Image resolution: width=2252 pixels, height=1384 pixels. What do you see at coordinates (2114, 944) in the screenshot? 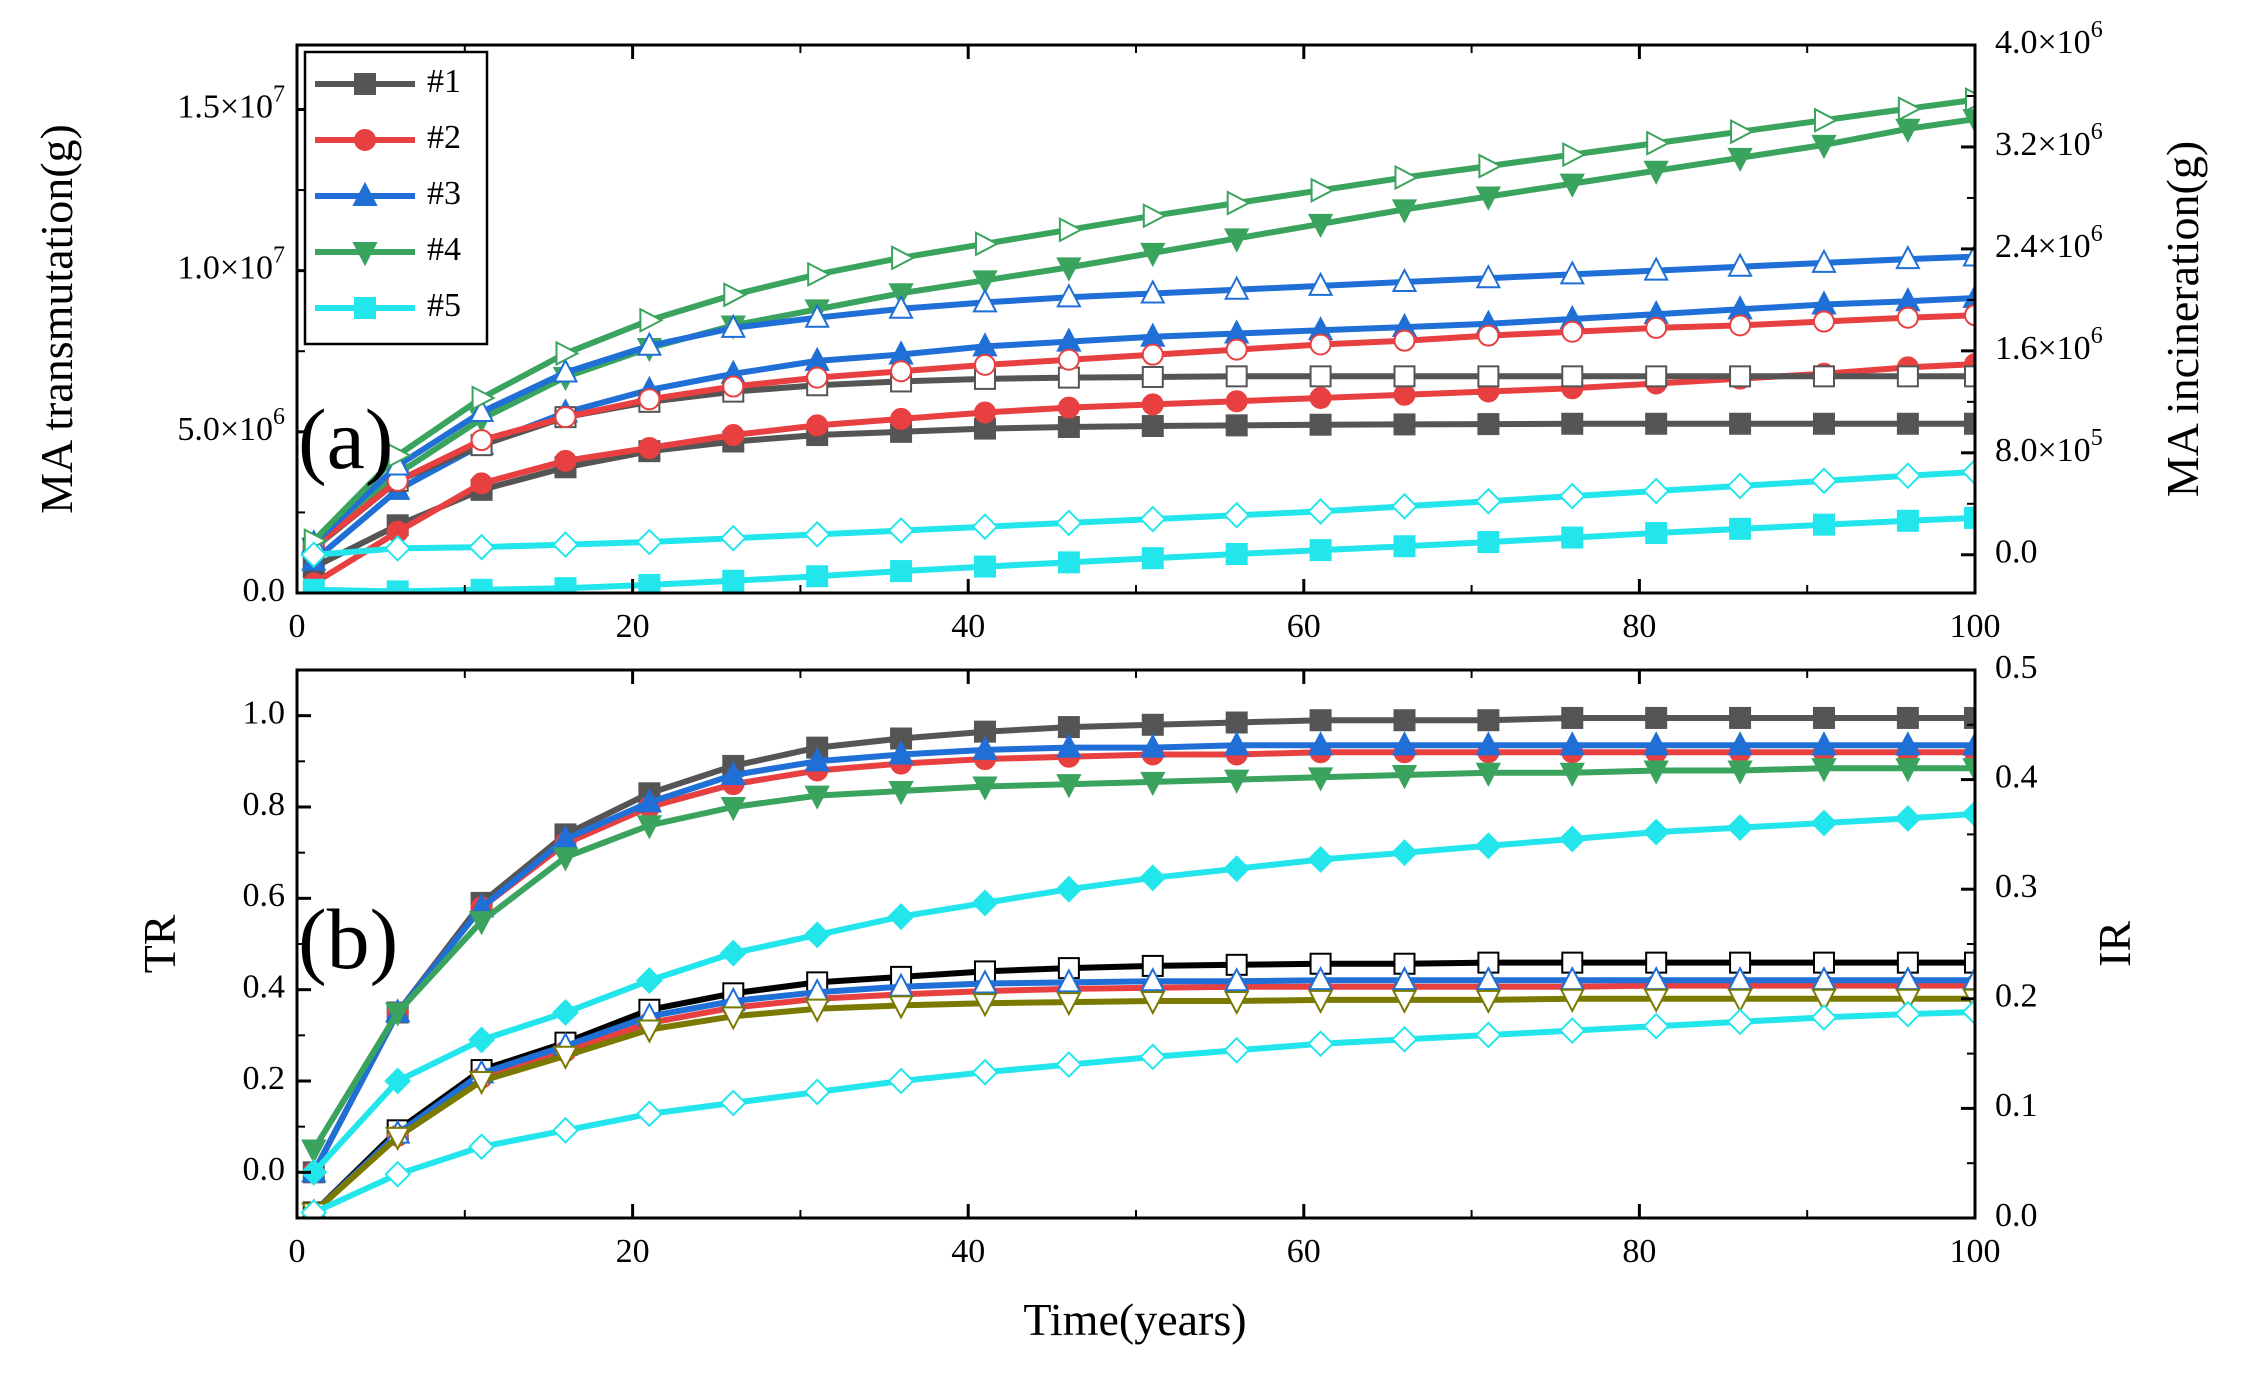
I see `y2-axis-label: IR` at bounding box center [2114, 944].